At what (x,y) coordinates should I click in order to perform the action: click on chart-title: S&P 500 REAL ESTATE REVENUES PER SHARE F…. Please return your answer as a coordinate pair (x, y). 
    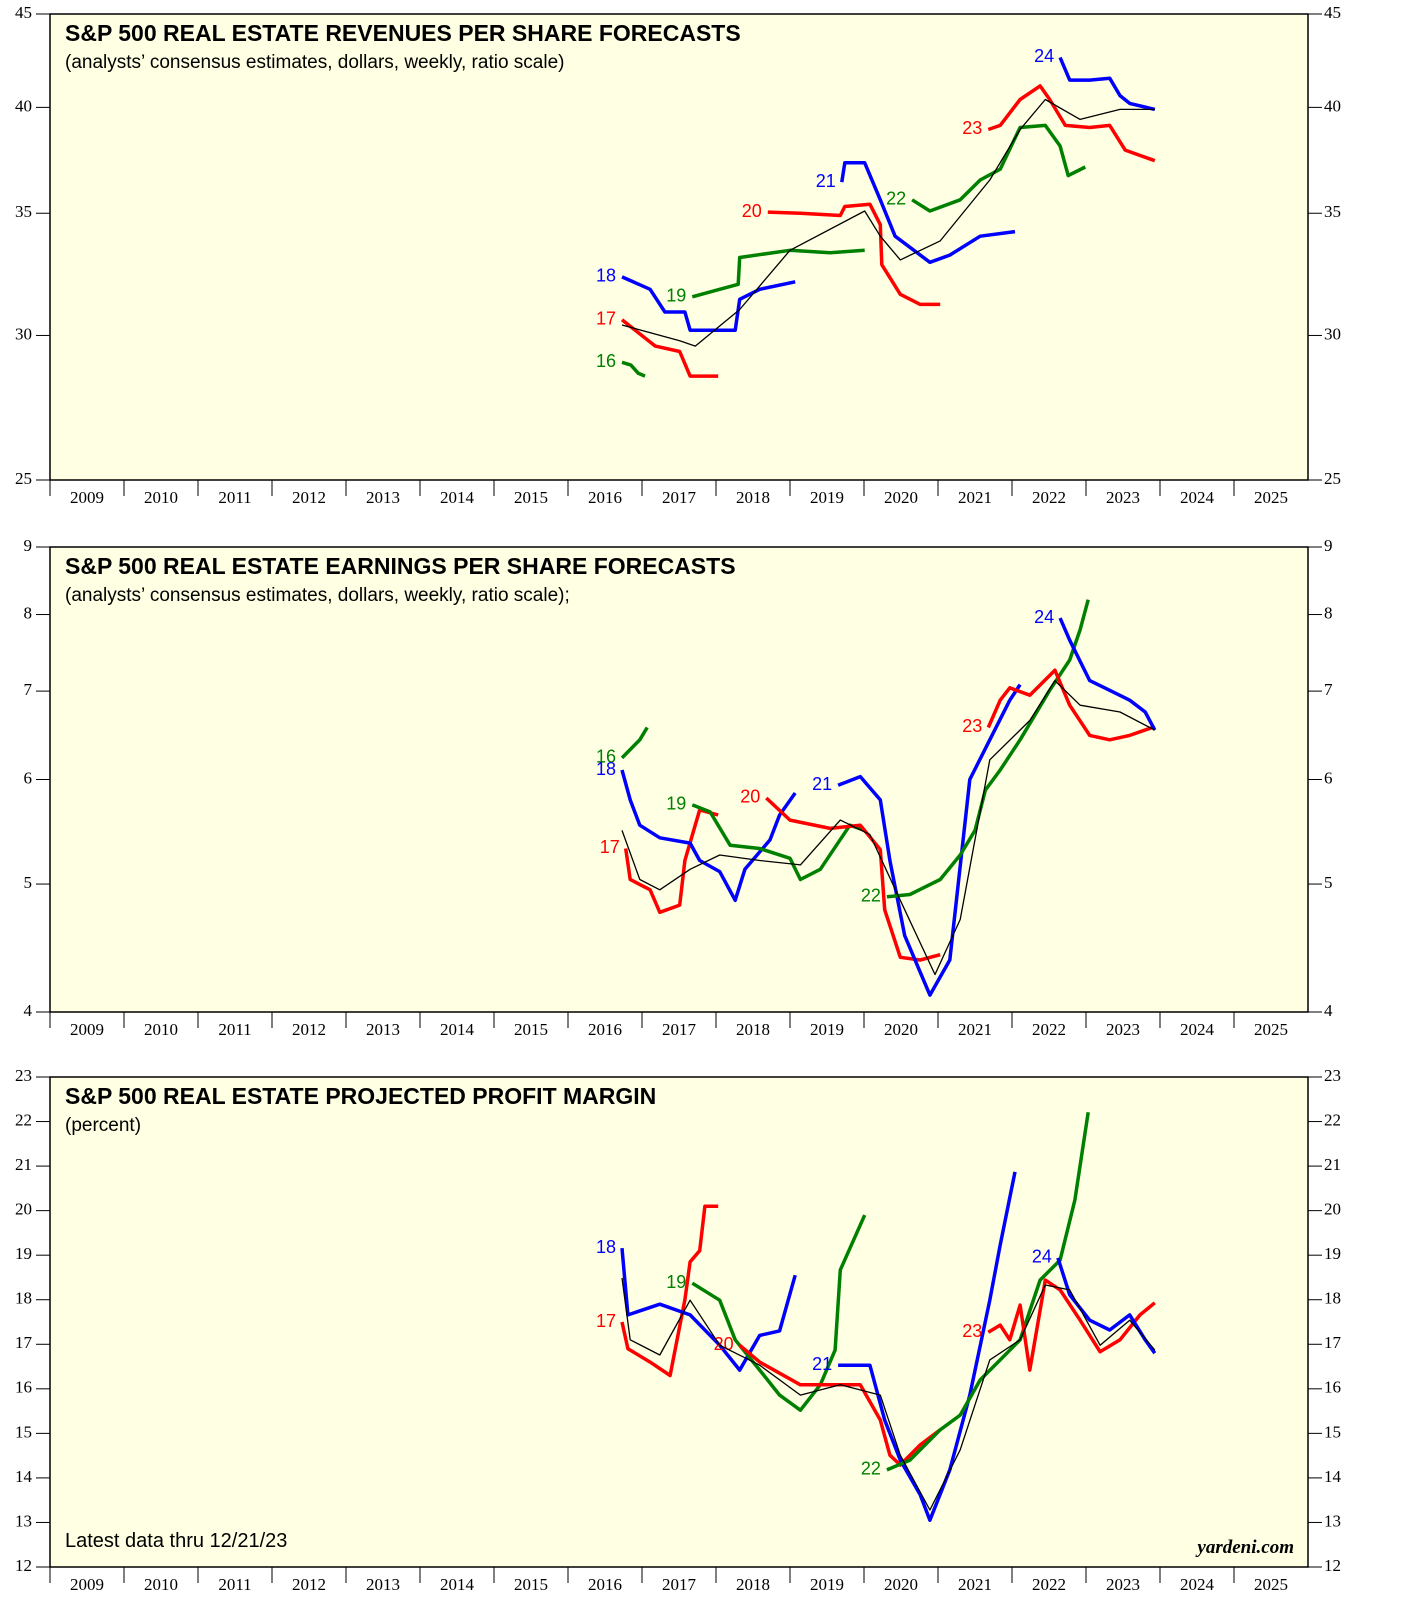
    Looking at the image, I should click on (403, 33).